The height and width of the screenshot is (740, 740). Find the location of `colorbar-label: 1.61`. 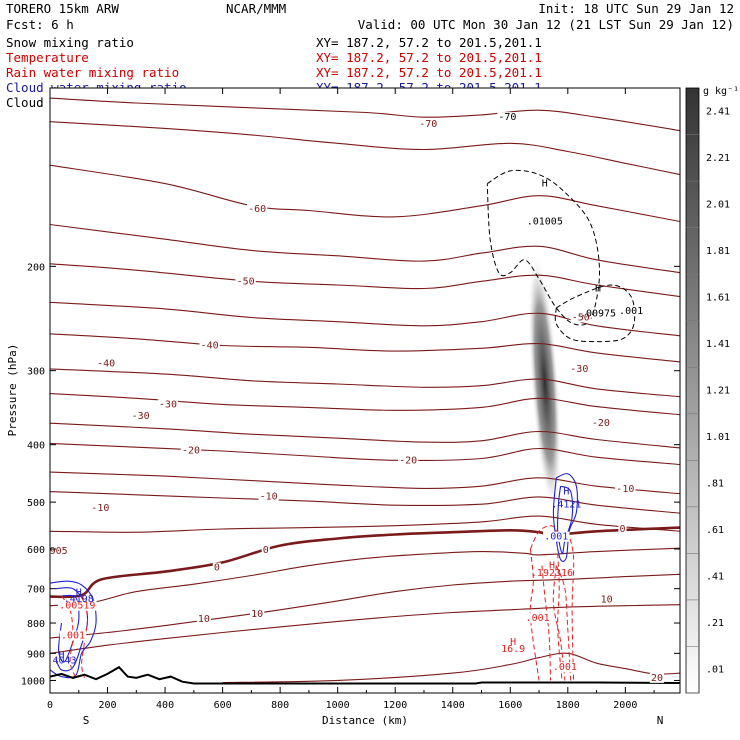

colorbar-label: 1.61 is located at coordinates (718, 297).